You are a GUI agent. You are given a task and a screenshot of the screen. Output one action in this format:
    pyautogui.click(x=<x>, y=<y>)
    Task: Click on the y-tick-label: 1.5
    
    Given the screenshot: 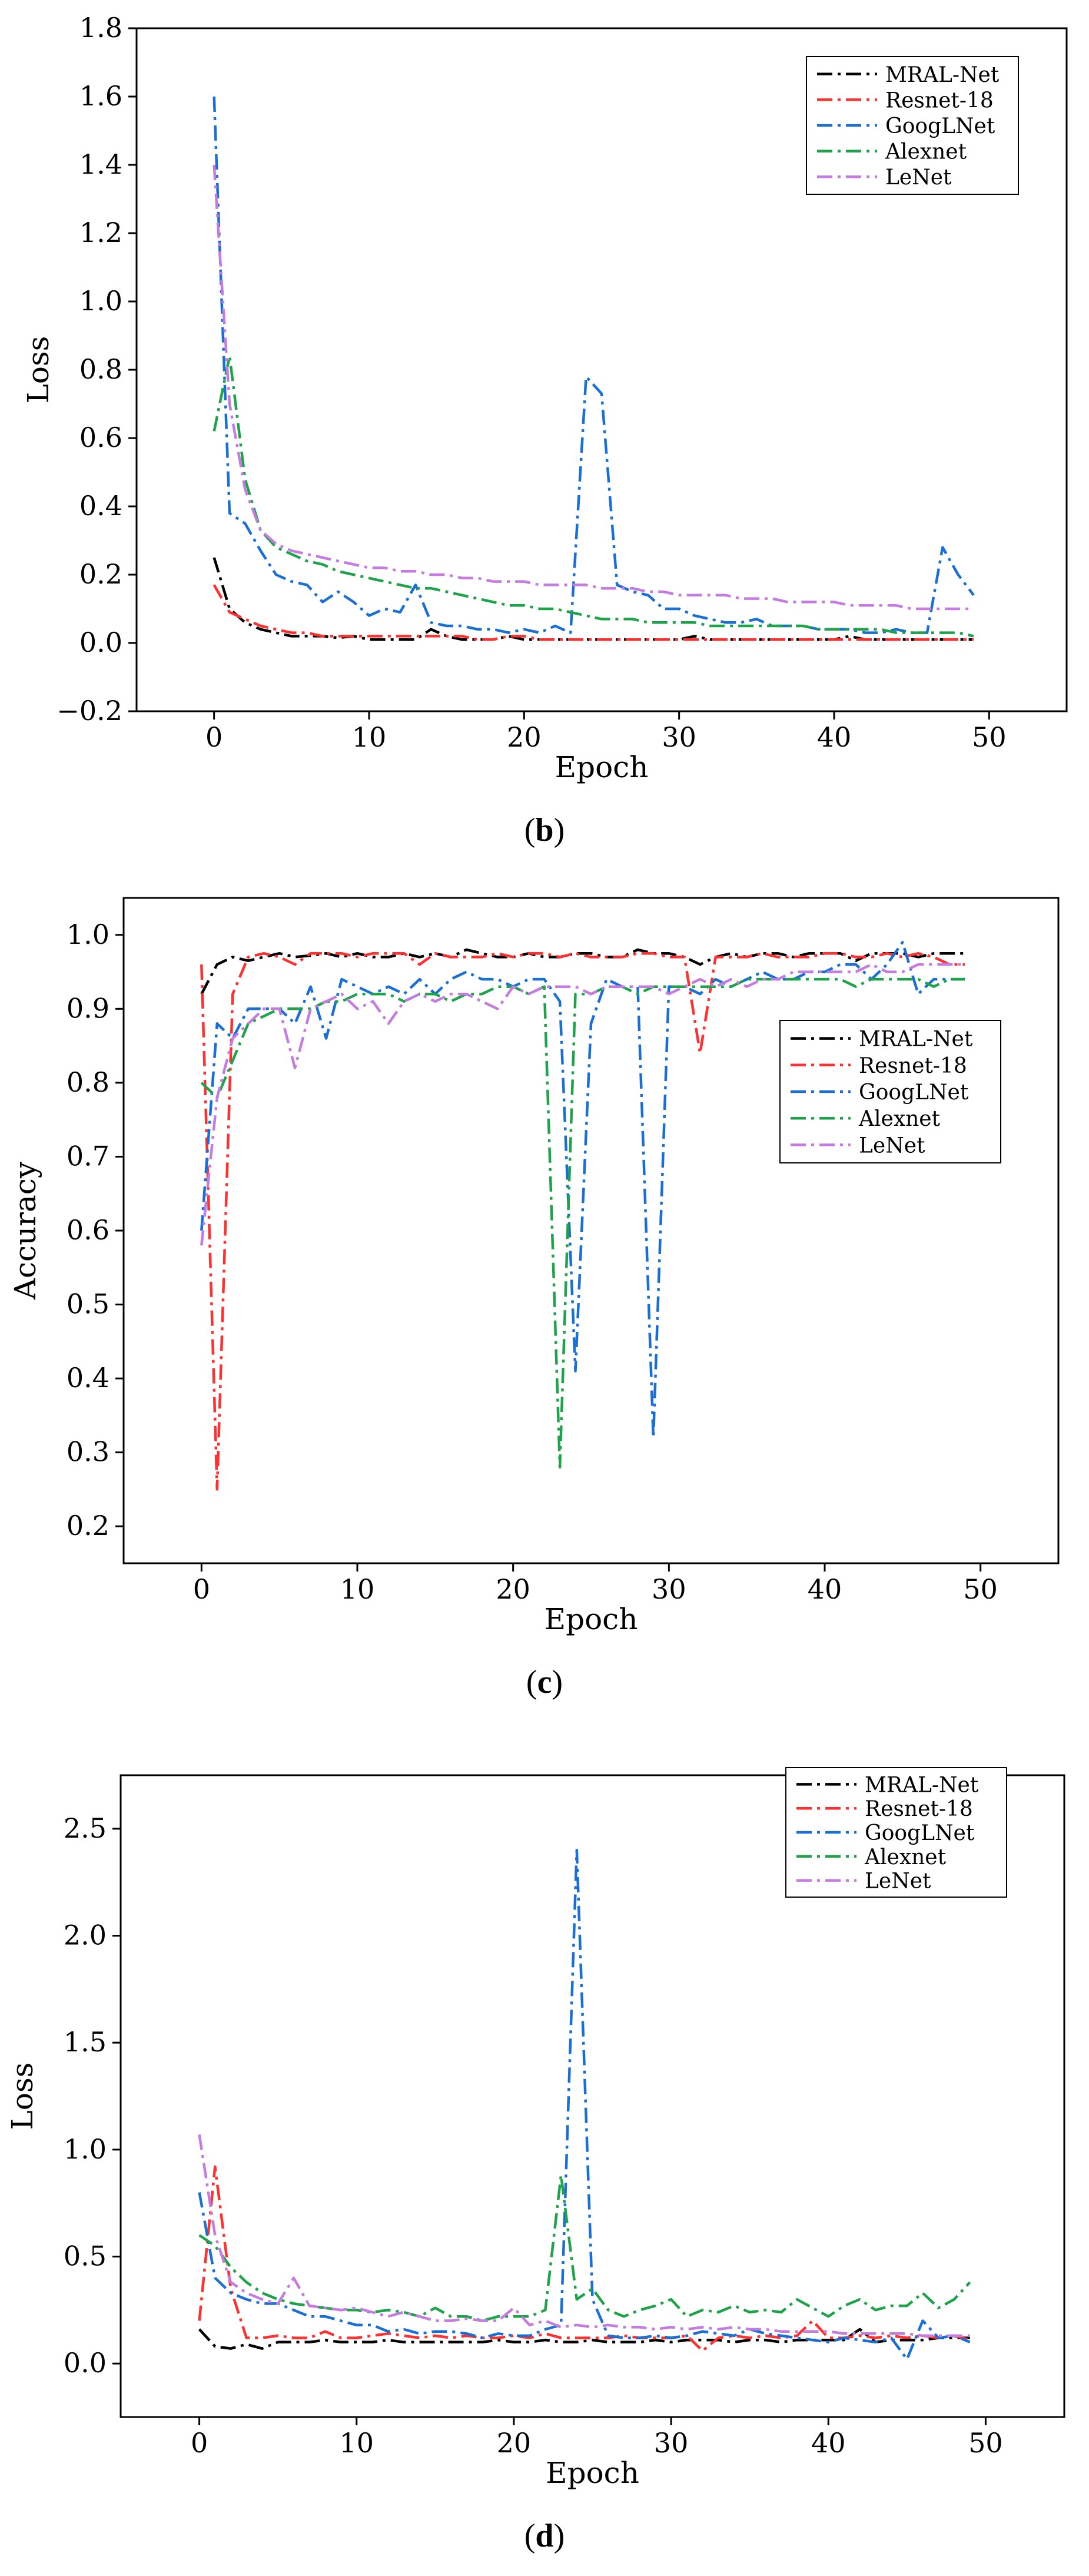 What is the action you would take?
    pyautogui.click(x=85, y=2042)
    